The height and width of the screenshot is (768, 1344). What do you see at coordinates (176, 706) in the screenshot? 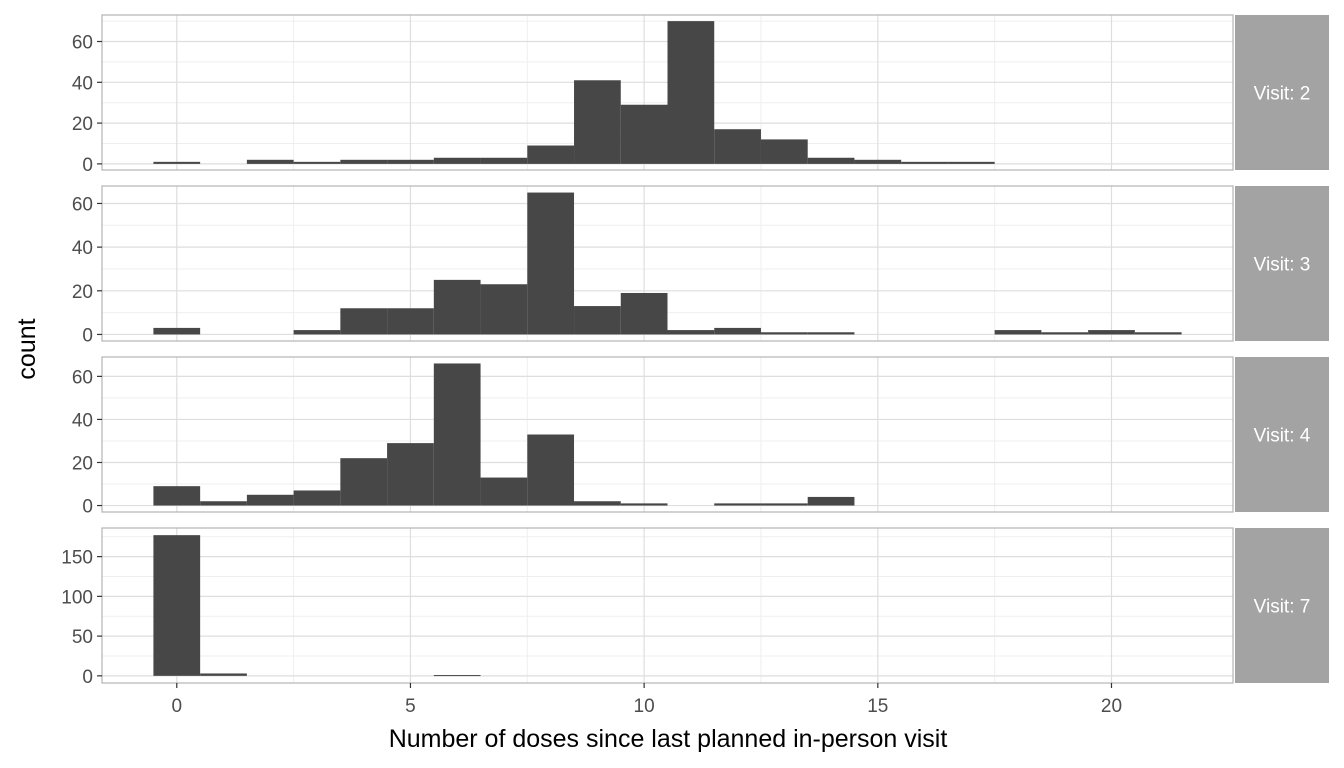
I see `x-tick-label: 0` at bounding box center [176, 706].